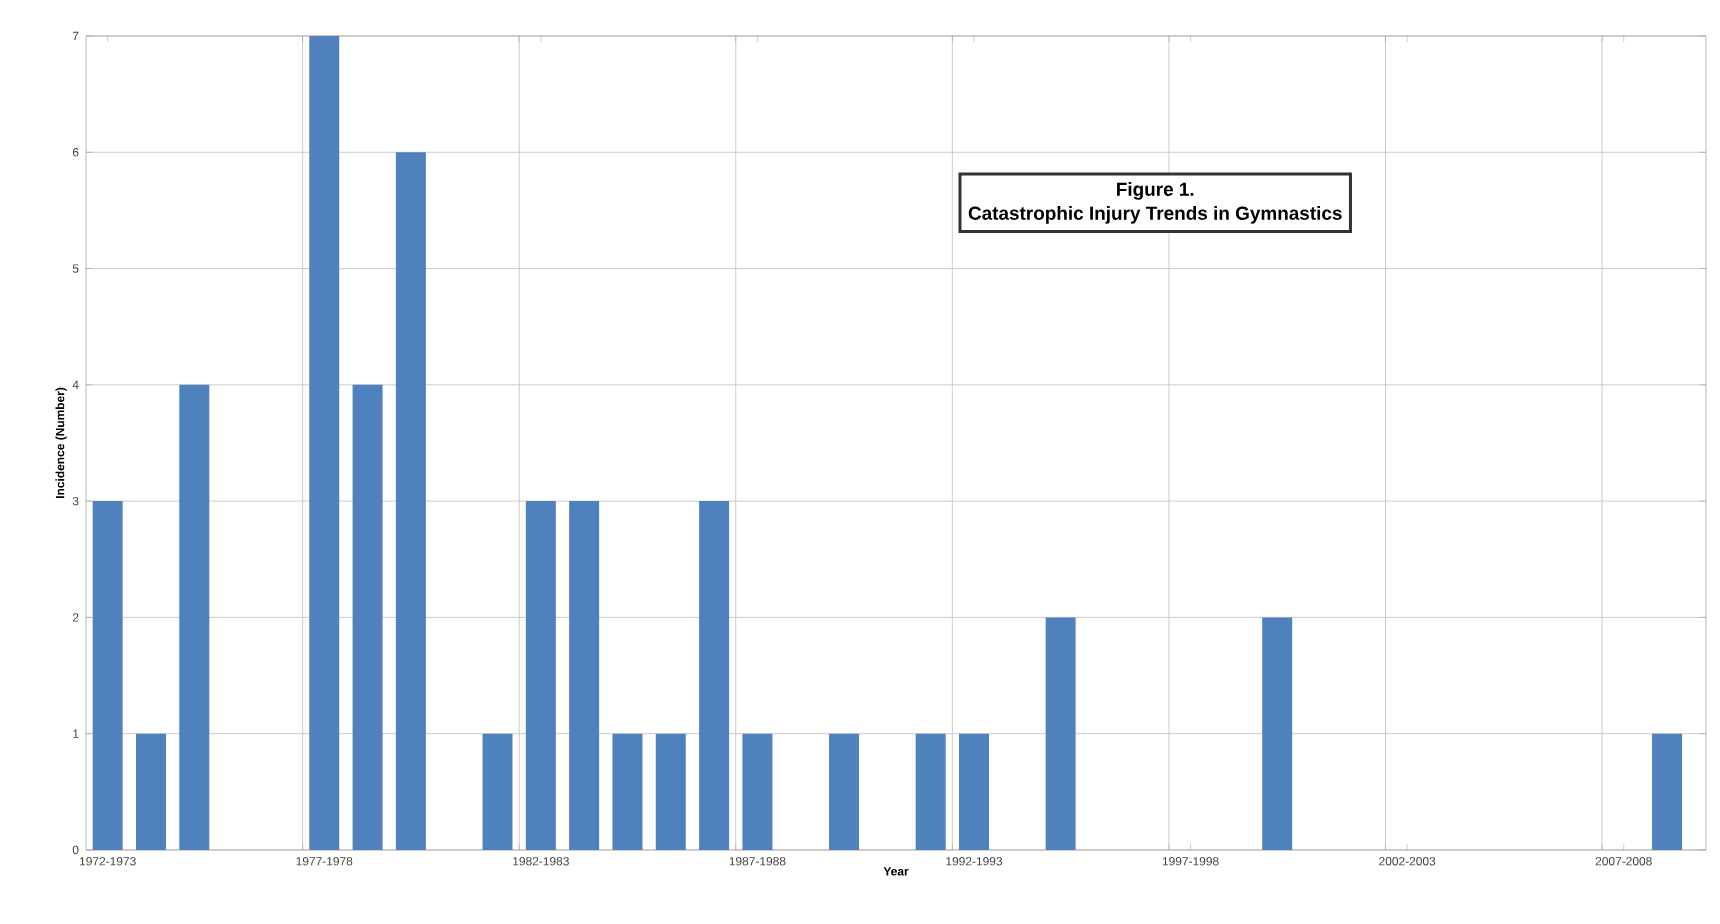 The height and width of the screenshot is (924, 1720). Describe the element at coordinates (1155, 214) in the screenshot. I see `text: Catastrophic Injury Trends in Gymnastics` at that location.